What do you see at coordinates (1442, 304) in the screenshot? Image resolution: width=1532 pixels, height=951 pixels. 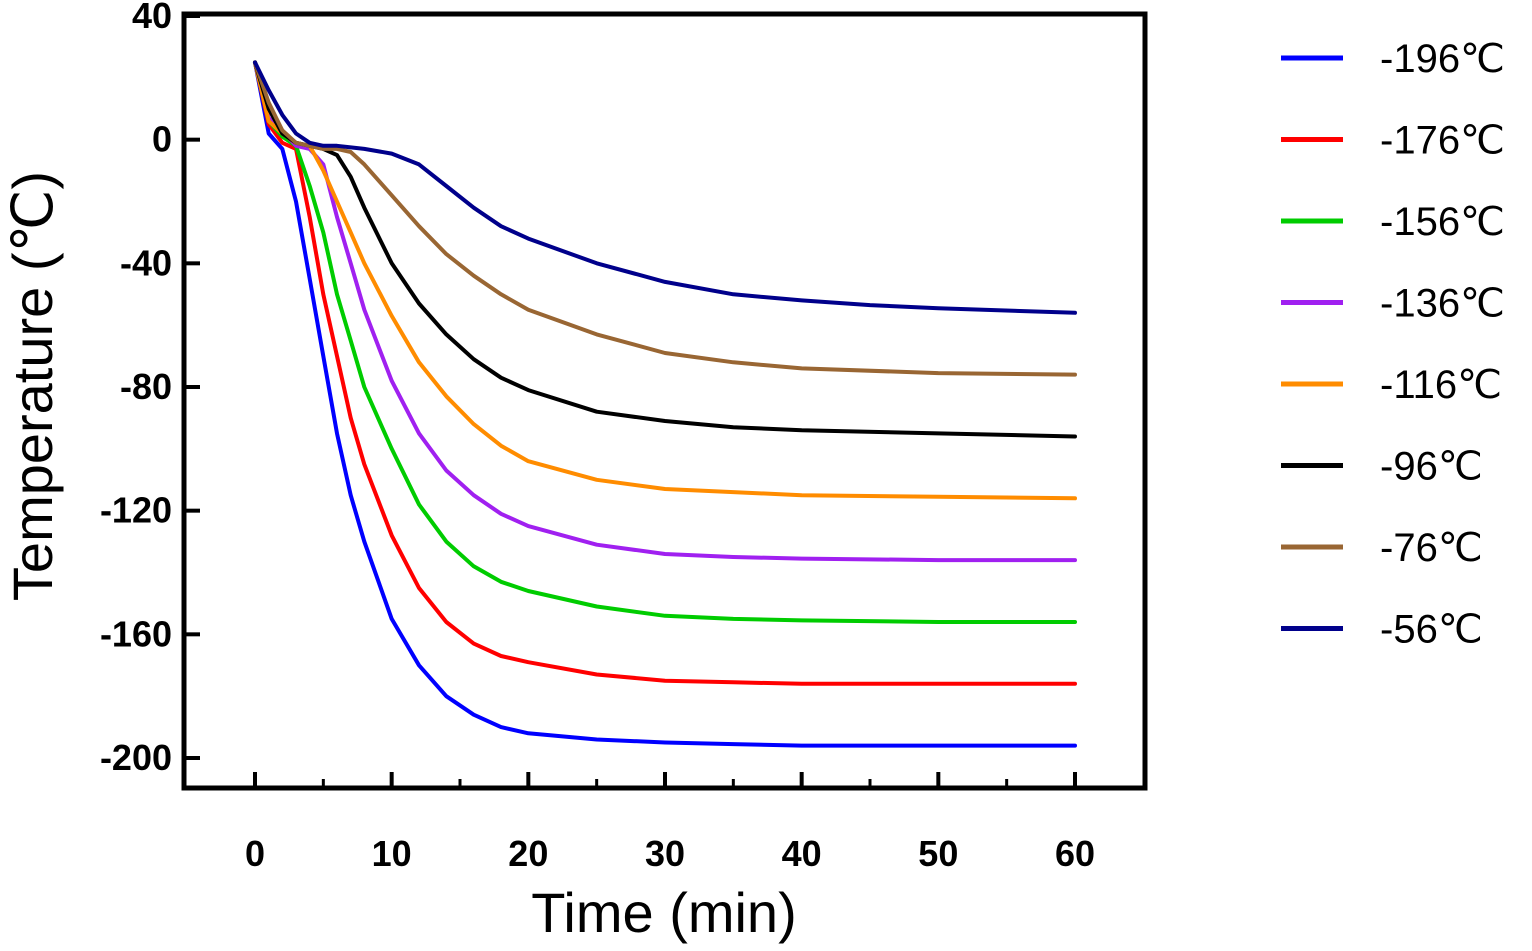 I see `legend-label-4: -136℃` at bounding box center [1442, 304].